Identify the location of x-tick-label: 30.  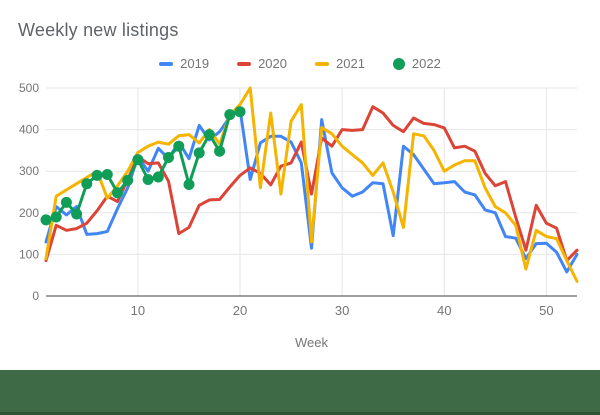
(342, 310).